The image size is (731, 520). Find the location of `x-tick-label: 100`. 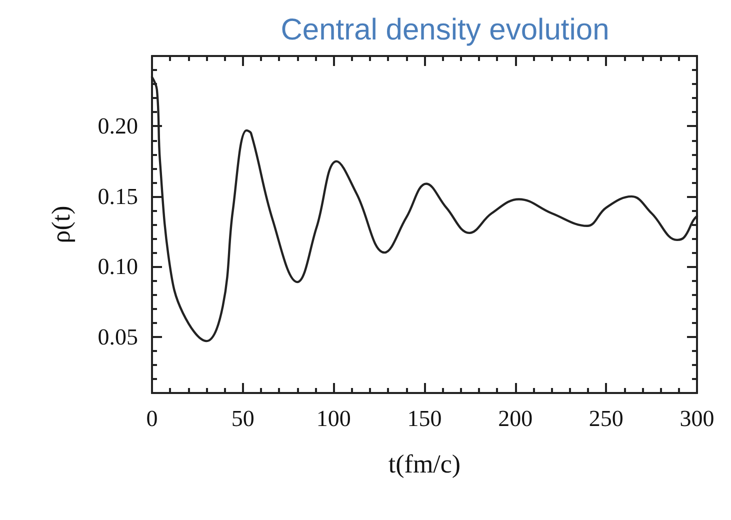

x-tick-label: 100 is located at coordinates (333, 418).